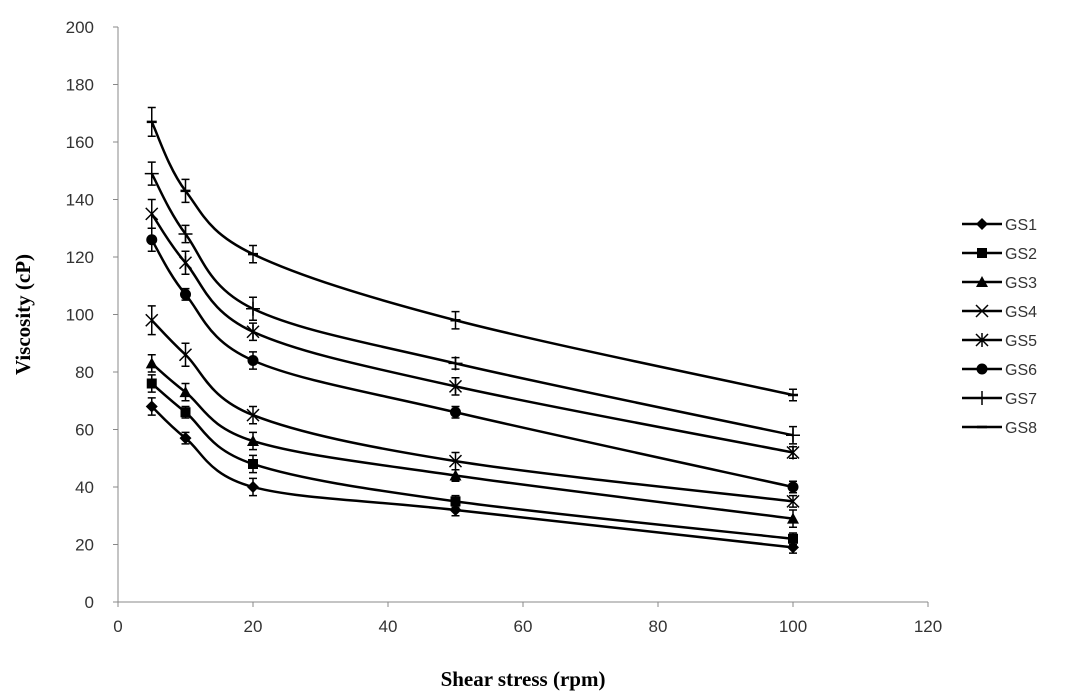  I want to click on legend-marker-gs2, so click(982, 253).